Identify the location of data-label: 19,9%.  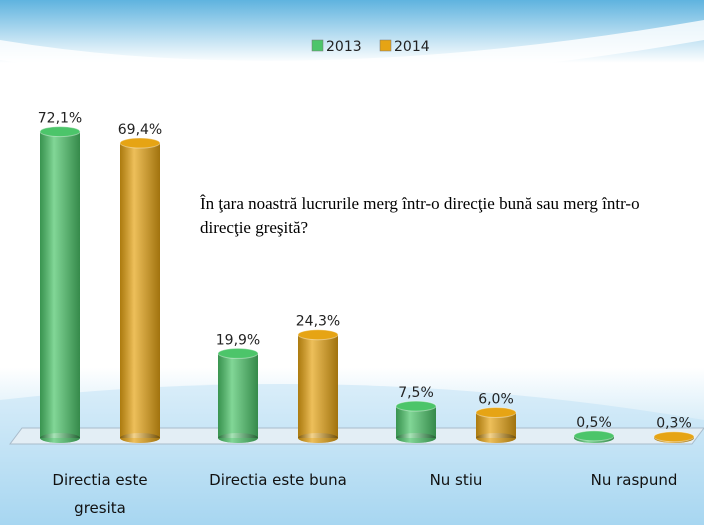
(238, 340).